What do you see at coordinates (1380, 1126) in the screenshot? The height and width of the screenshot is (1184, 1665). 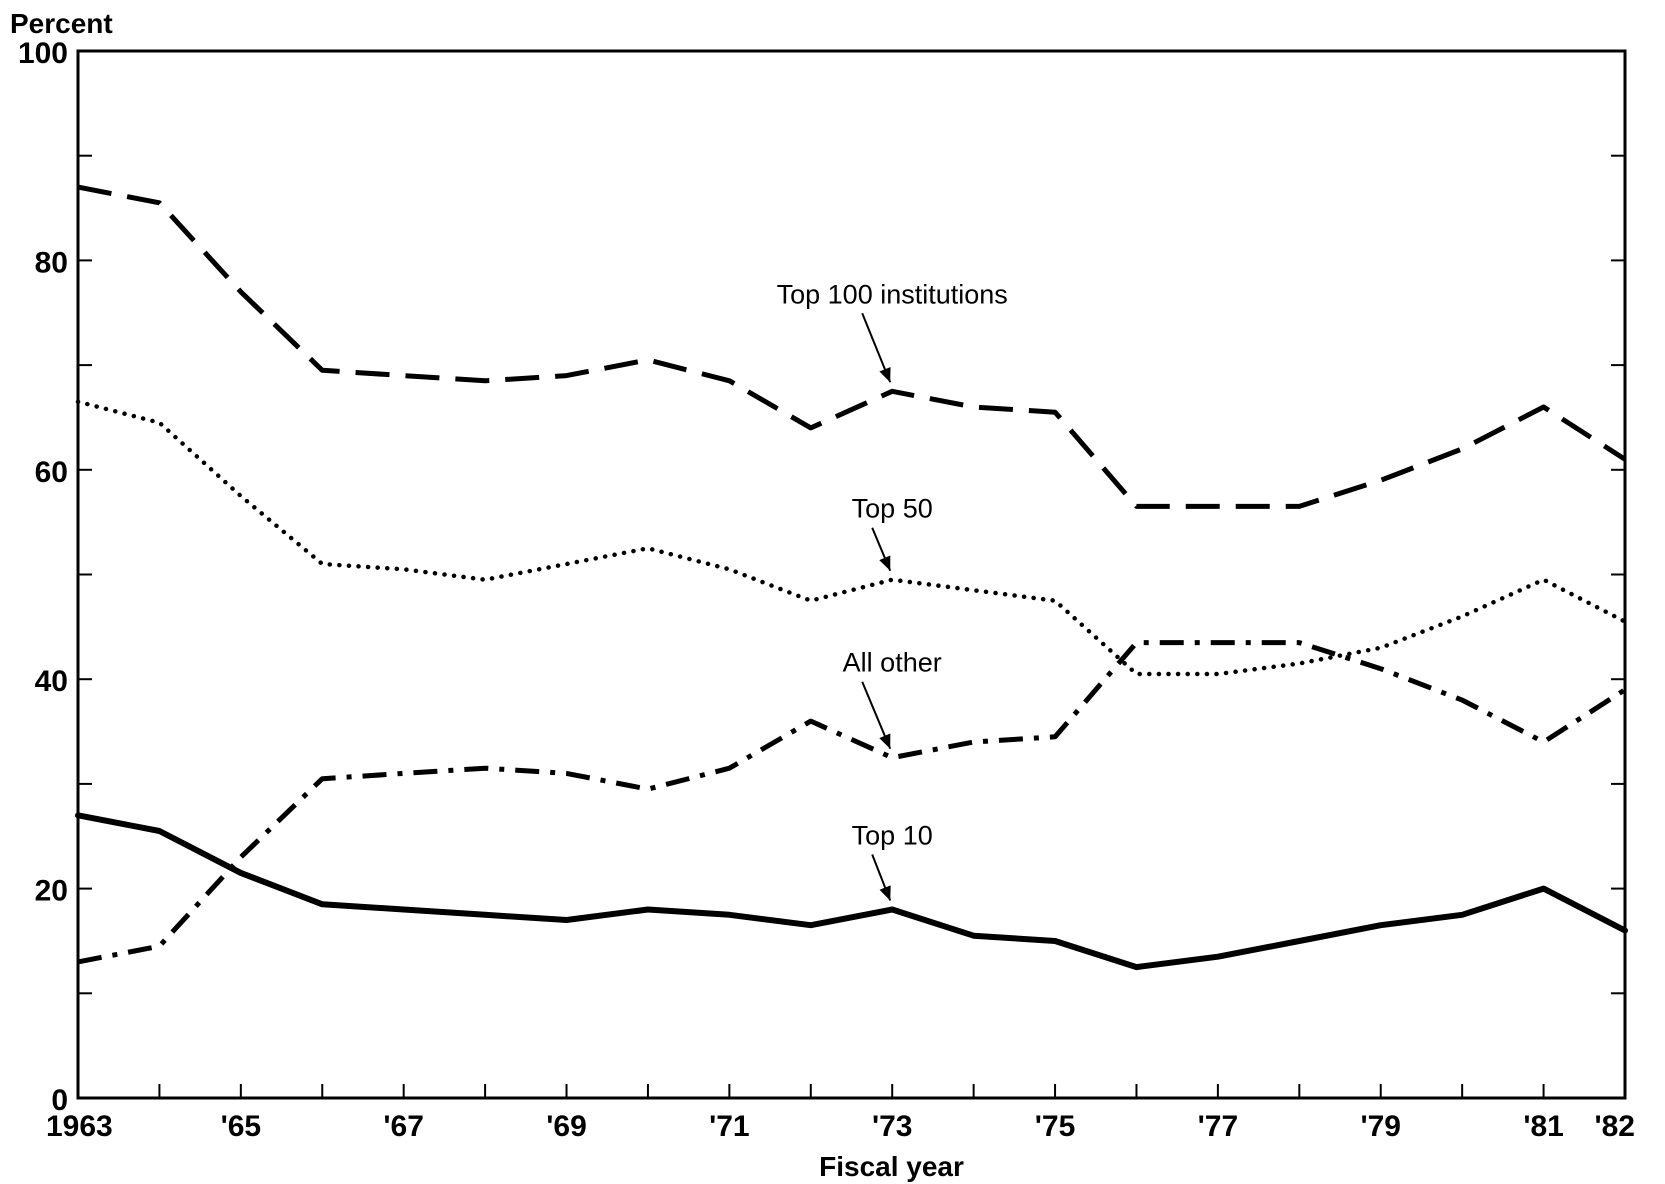 I see `x-tick-label: '79` at bounding box center [1380, 1126].